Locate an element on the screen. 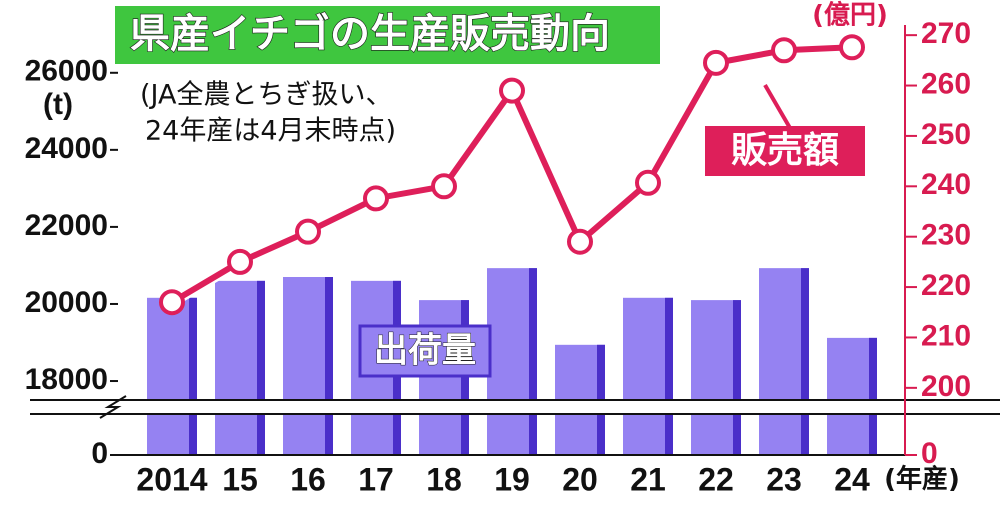  legend-label: 販売額 is located at coordinates (785, 150).